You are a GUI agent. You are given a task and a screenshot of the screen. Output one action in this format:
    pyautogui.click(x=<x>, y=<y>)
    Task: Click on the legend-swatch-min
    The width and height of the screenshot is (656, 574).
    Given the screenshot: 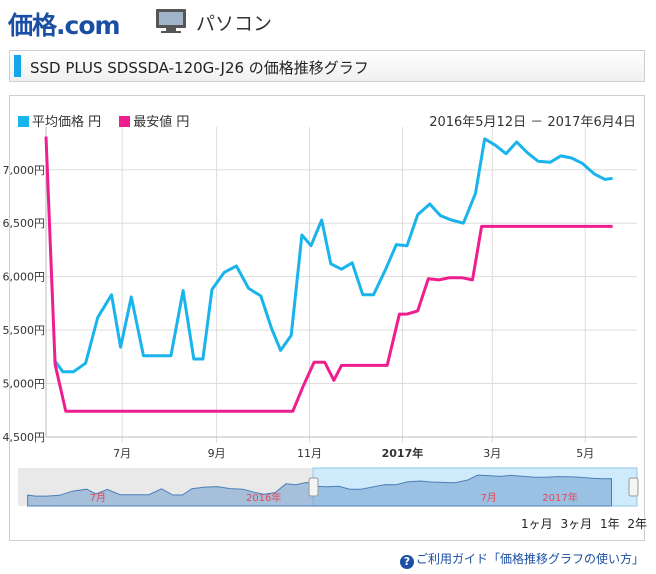 What is the action you would take?
    pyautogui.click(x=125, y=121)
    